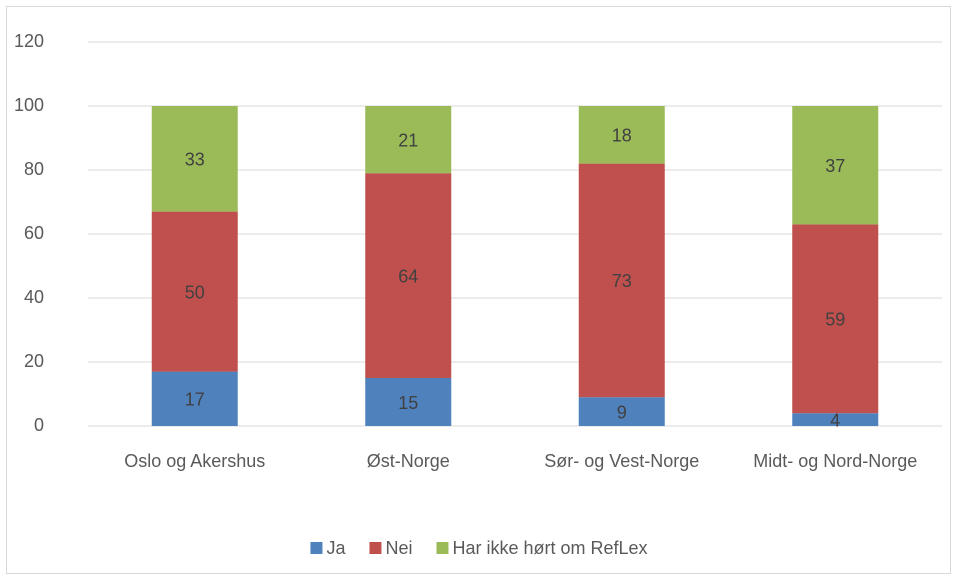 The height and width of the screenshot is (580, 958). Describe the element at coordinates (549, 548) in the screenshot. I see `legend-label: Har ikke hørt om RefLex` at that location.